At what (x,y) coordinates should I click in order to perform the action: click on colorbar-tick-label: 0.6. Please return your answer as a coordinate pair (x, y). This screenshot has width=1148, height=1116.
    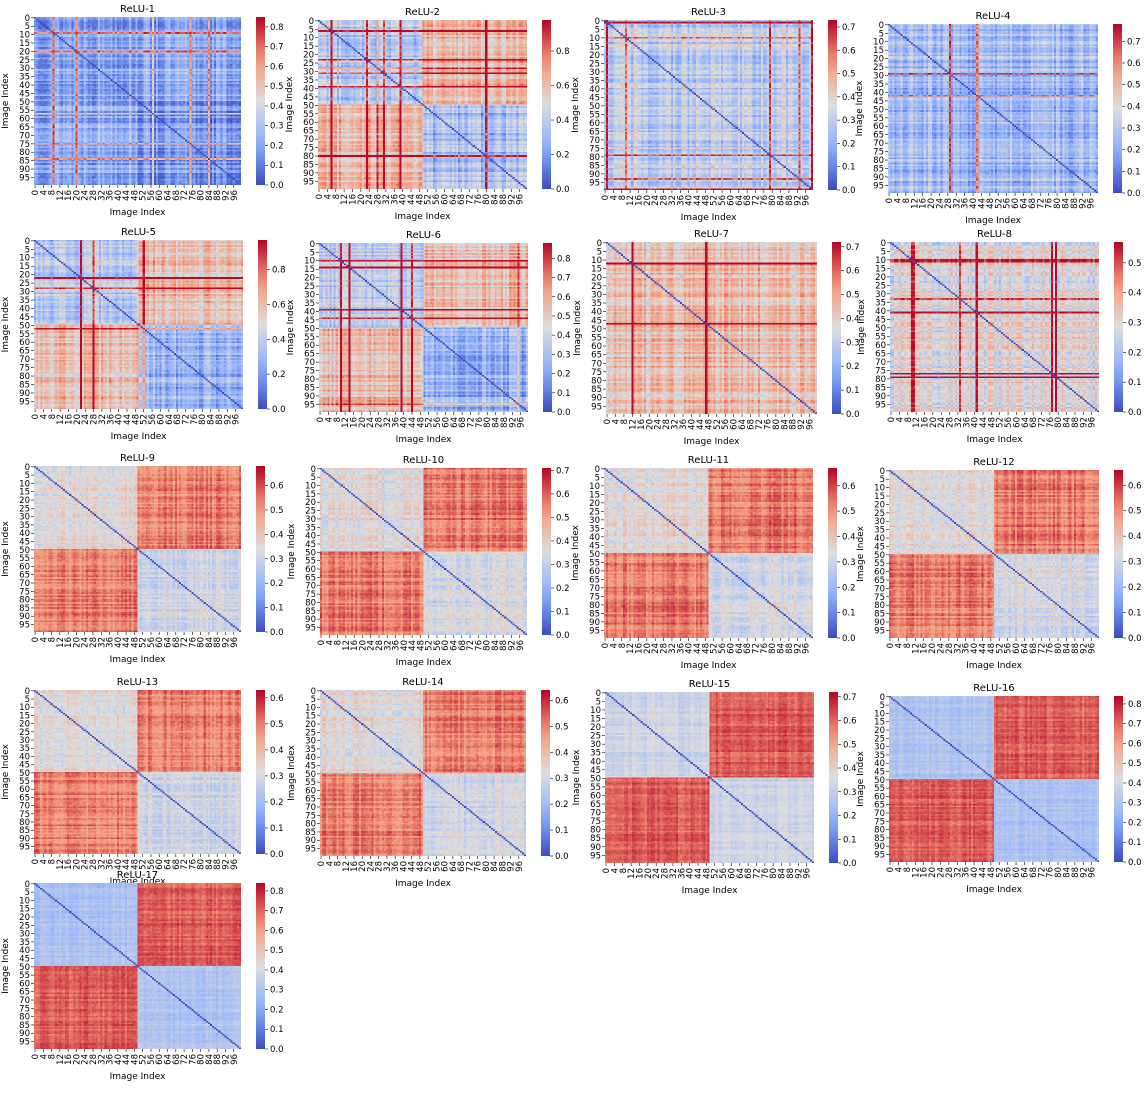
    Looking at the image, I should click on (849, 487).